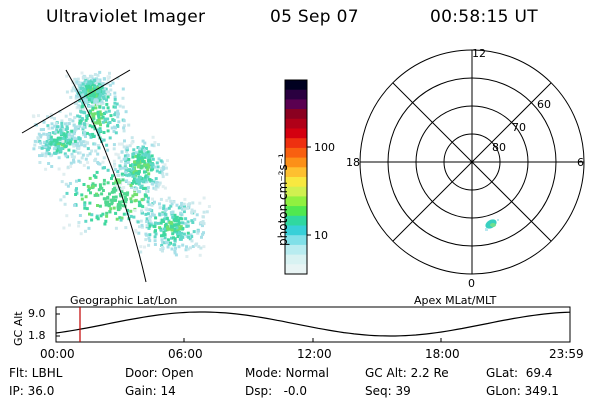 The width and height of the screenshot is (600, 400). What do you see at coordinates (471, 283) in the screenshot?
I see `mlt-label-0: 0` at bounding box center [471, 283].